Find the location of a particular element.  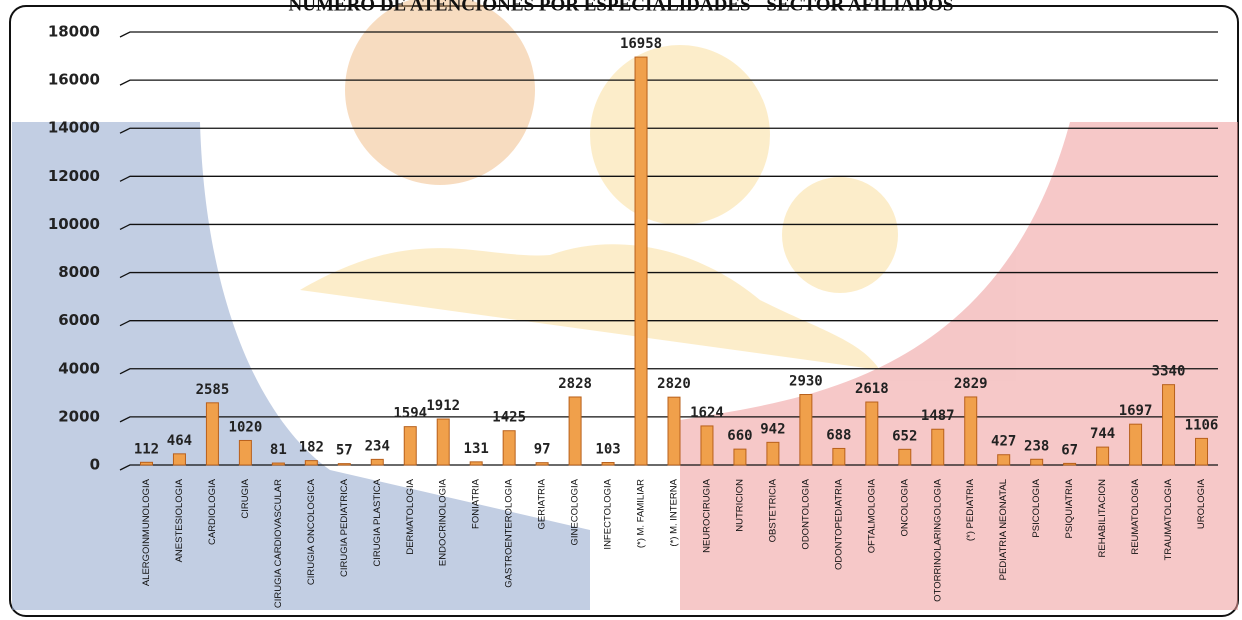

value-label: 2930 is located at coordinates (806, 382).